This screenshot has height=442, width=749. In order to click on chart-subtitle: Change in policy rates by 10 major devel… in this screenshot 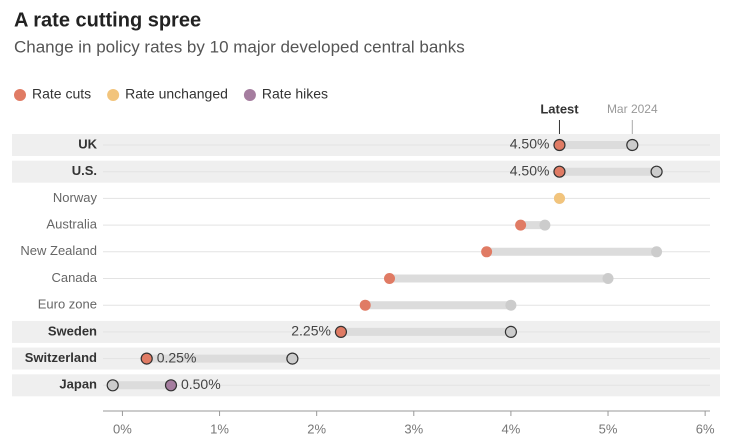, I will do `click(239, 46)`.